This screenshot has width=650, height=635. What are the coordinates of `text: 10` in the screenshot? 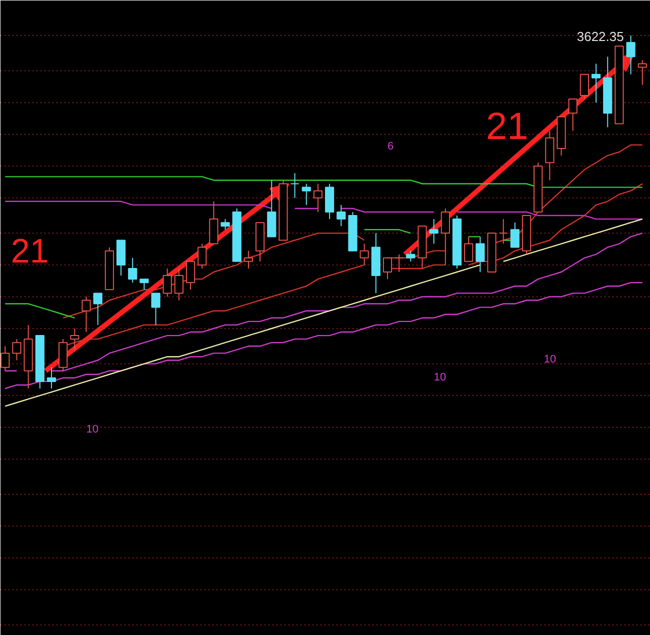 It's located at (92, 430).